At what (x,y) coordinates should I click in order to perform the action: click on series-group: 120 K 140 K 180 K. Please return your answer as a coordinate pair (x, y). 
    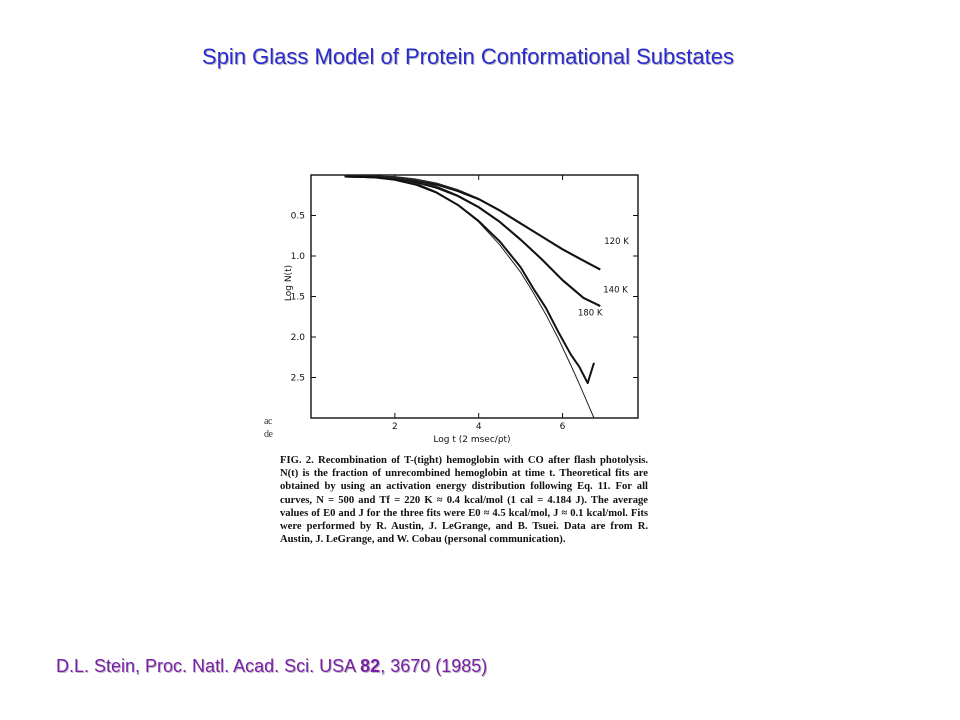
    Looking at the image, I should click on (486, 296).